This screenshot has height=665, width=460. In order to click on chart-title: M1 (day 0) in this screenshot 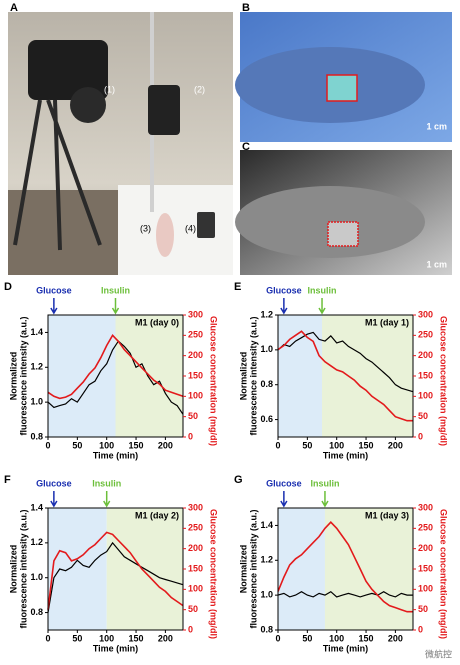, I will do `click(157, 322)`.